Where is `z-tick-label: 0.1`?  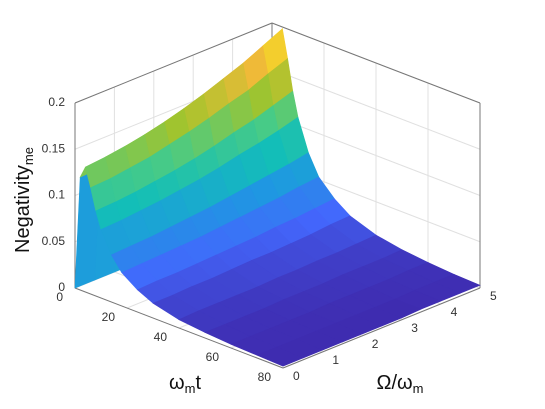
z-tick-label: 0.1 is located at coordinates (56, 195).